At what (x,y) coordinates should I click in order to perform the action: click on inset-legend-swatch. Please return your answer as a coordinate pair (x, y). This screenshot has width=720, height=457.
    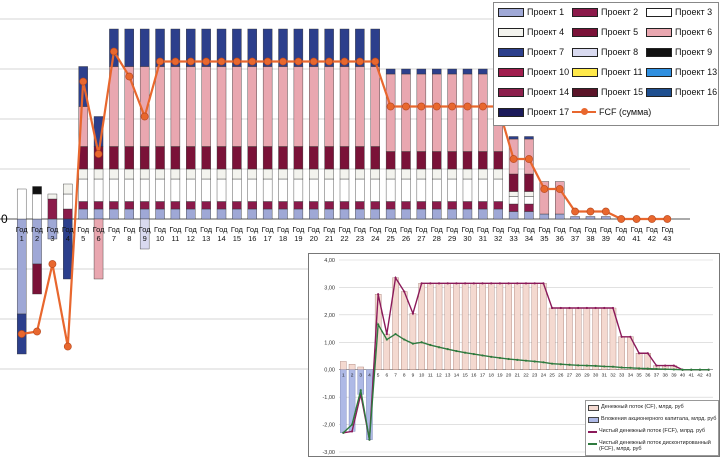
    Looking at the image, I should click on (592, 432).